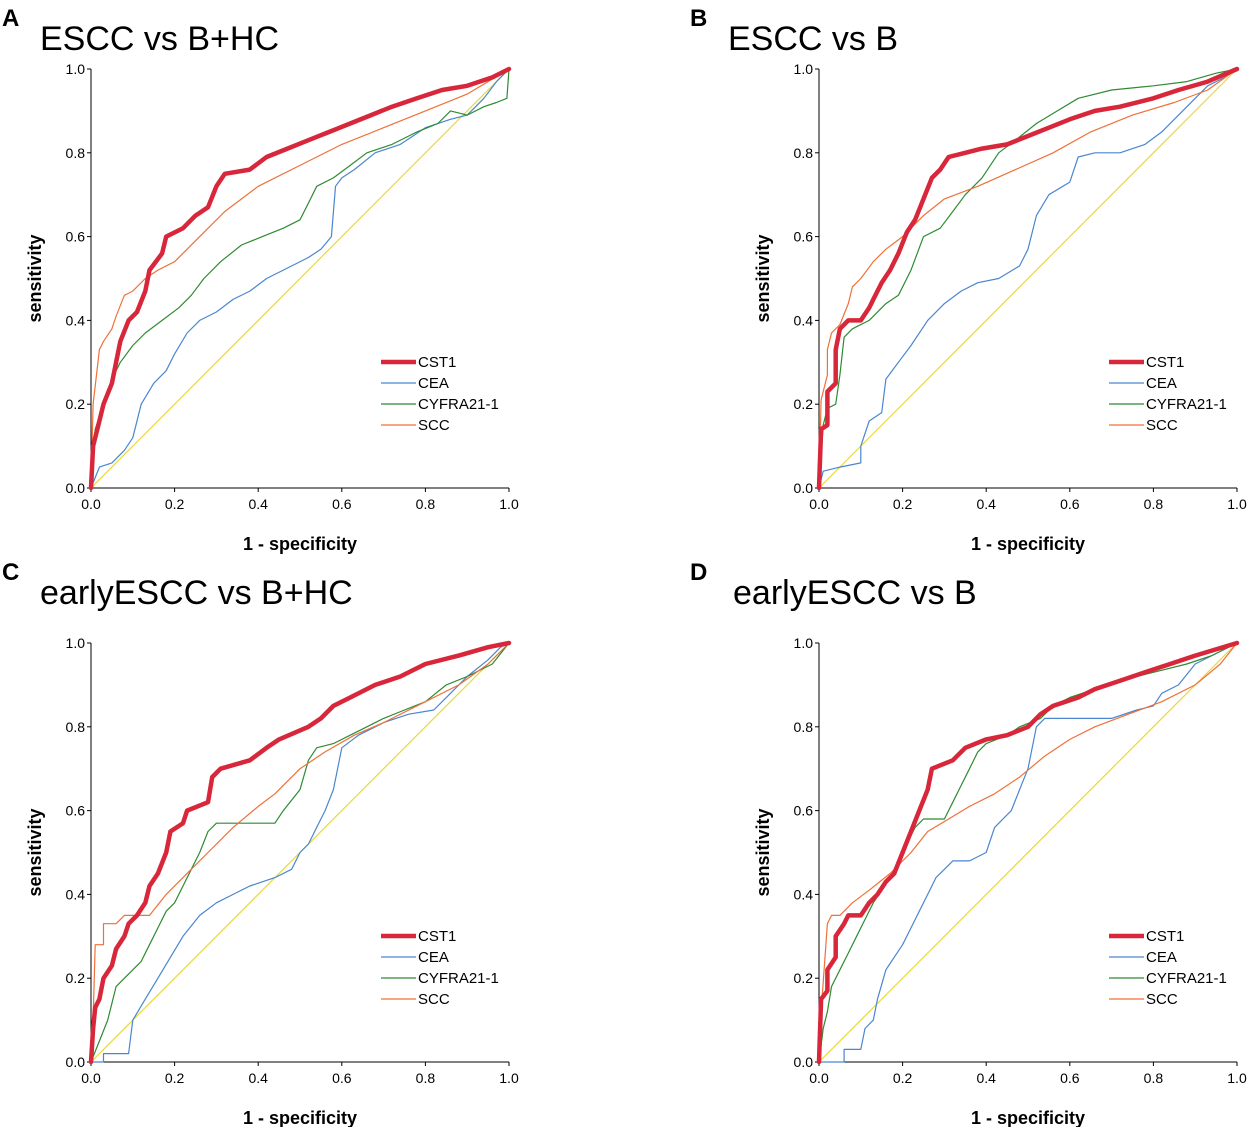 The height and width of the screenshot is (1127, 1249). Describe the element at coordinates (159, 39) in the screenshot. I see `chart-title-a: ESCC vs B+HC` at that location.